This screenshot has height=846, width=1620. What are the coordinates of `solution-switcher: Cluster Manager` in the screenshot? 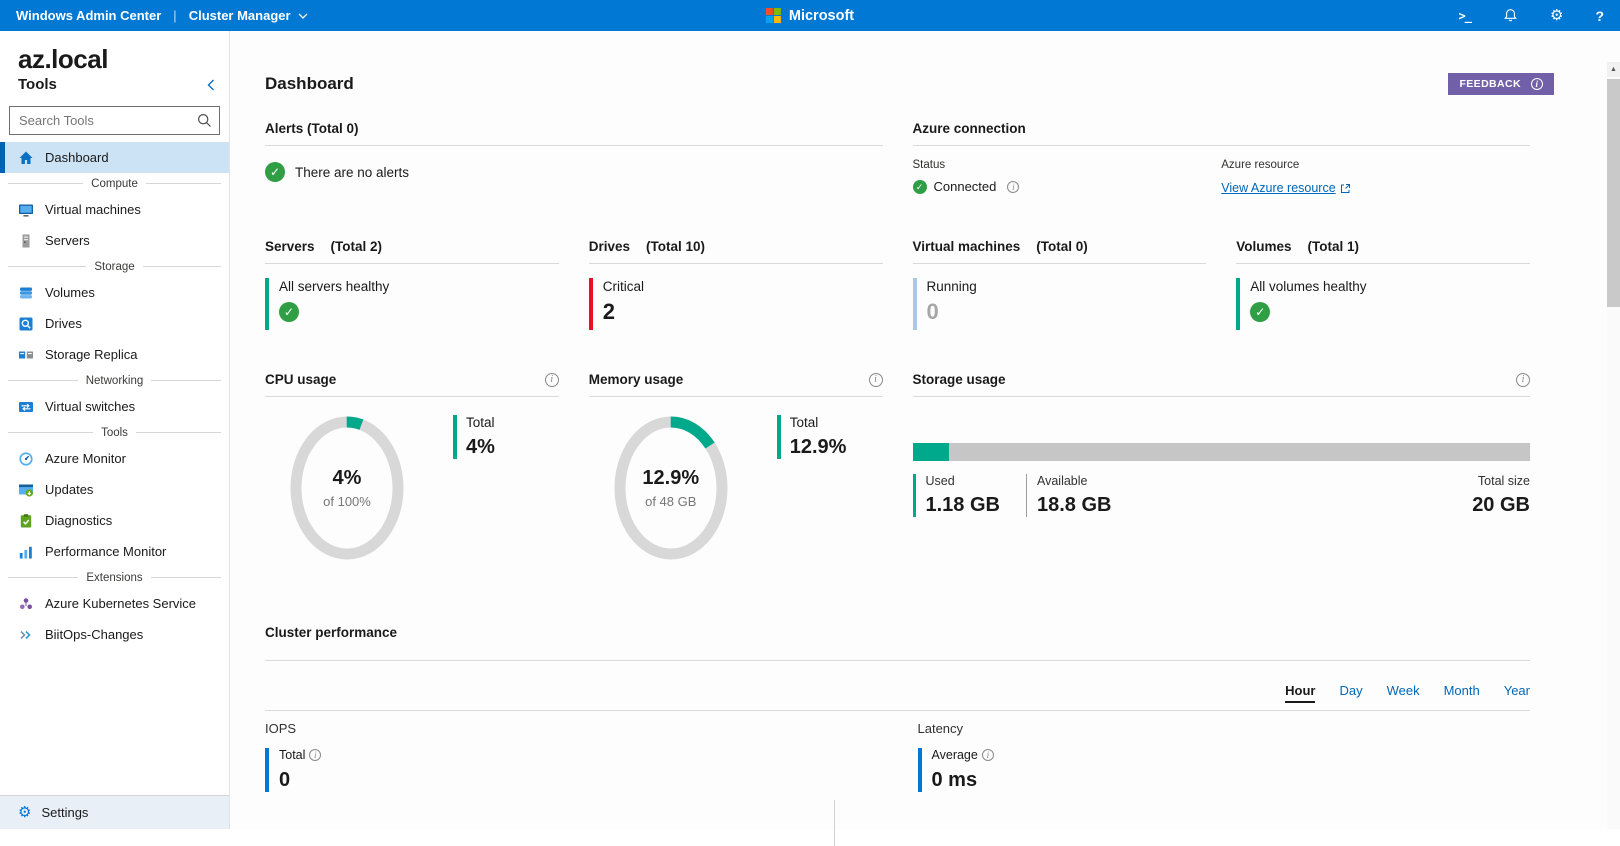 It's located at (248, 15).